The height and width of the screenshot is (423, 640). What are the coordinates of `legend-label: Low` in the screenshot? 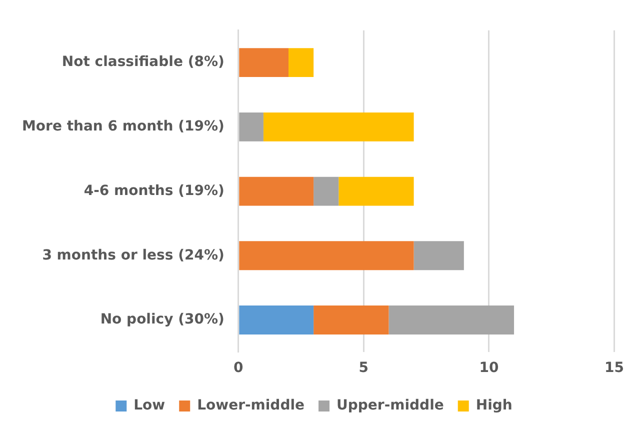 It's located at (150, 406).